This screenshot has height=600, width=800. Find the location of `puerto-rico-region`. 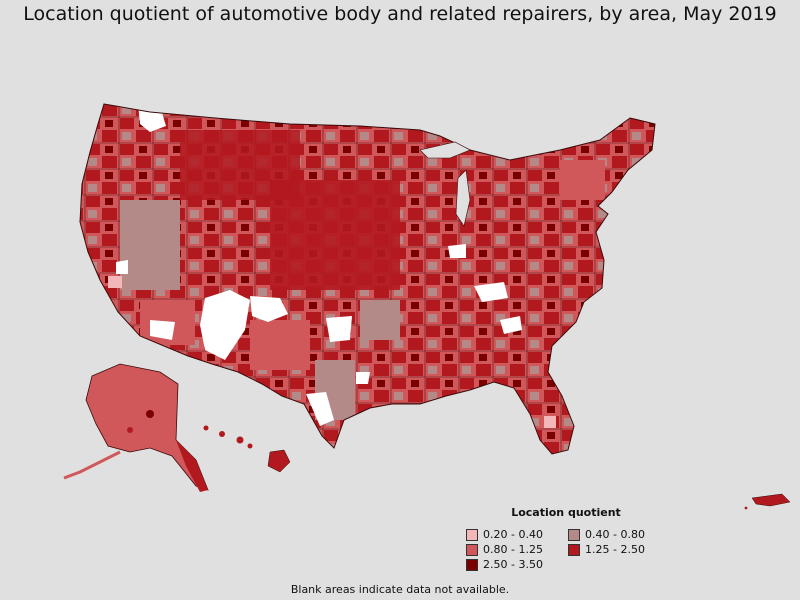

puerto-rico-region is located at coordinates (767, 501).